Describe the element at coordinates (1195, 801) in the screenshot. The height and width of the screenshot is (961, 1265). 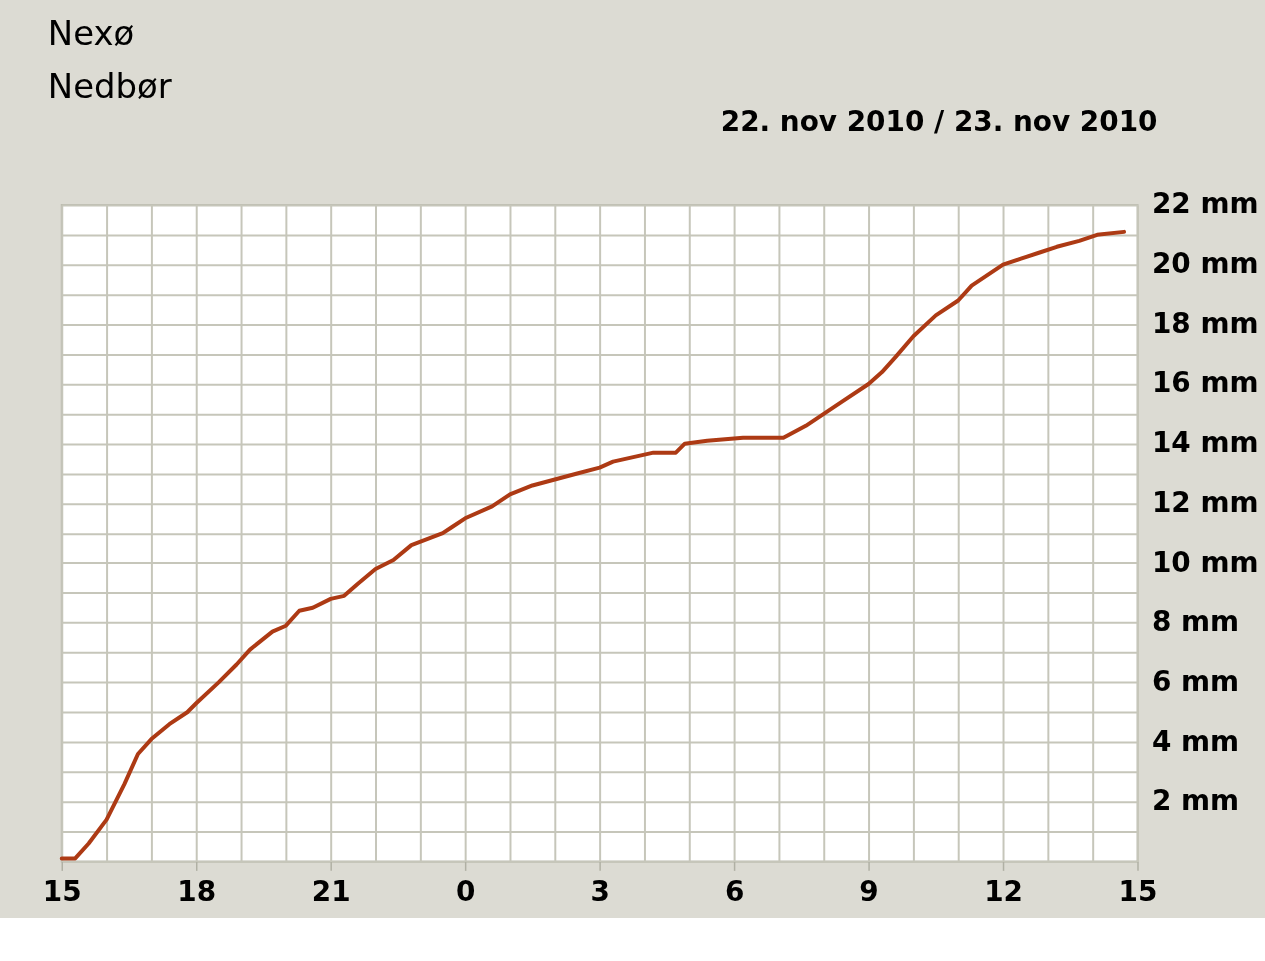
I see `y-tick-label: 2 mm` at that location.